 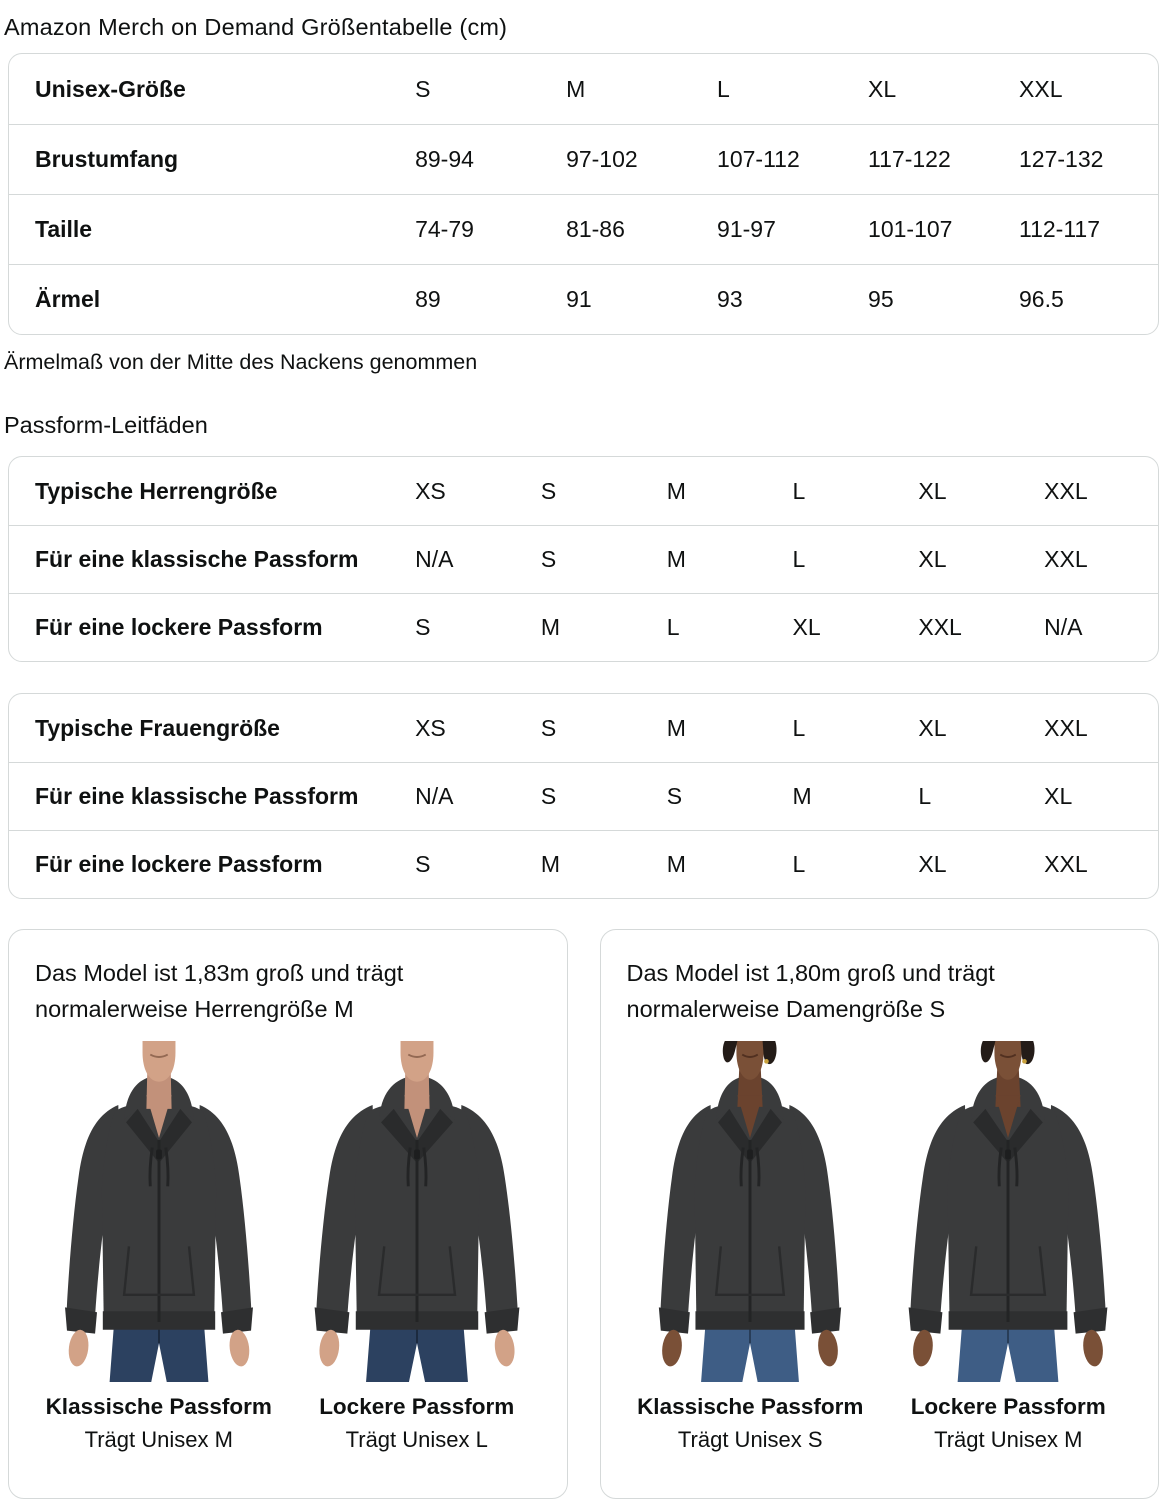 What do you see at coordinates (583, 229) in the screenshot?
I see `table-row: Taille 74-79 81-86 91-97 101-107 112-117` at bounding box center [583, 229].